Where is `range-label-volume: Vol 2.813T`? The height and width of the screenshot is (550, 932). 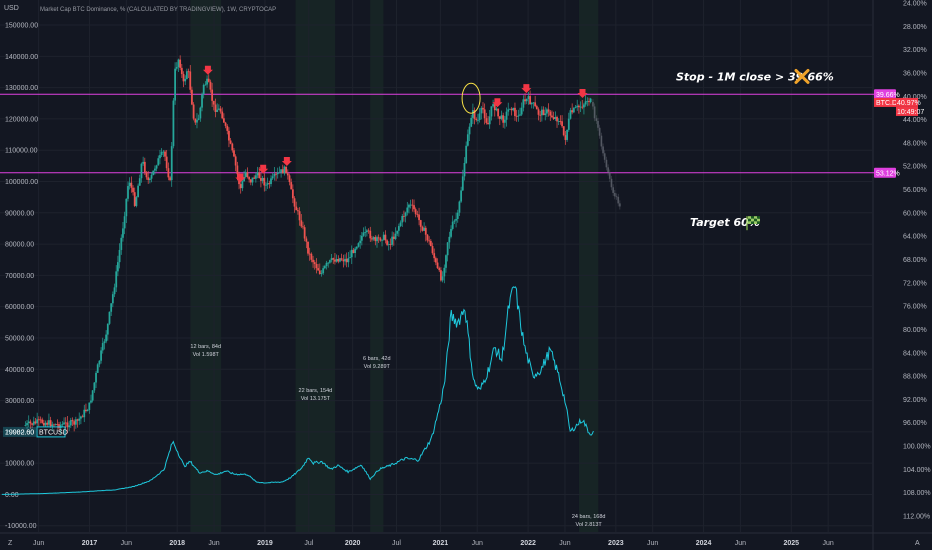
range-label-volume: Vol 2.813T is located at coordinates (588, 525).